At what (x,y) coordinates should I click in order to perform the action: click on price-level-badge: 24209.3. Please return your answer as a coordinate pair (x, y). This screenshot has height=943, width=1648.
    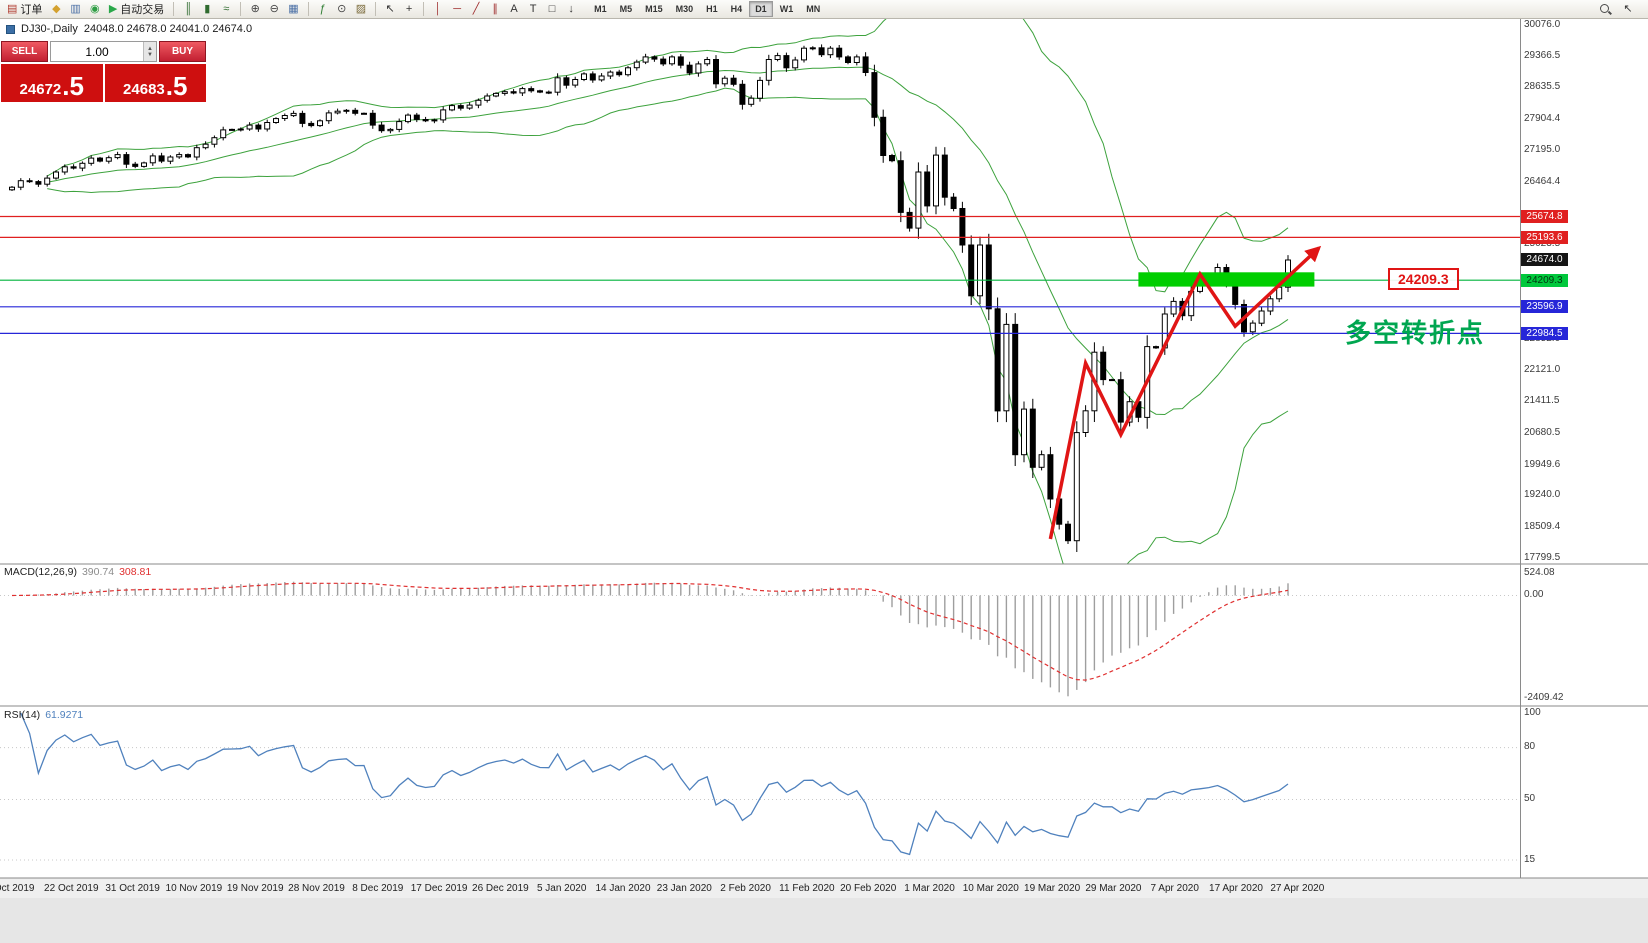
    Looking at the image, I should click on (1544, 280).